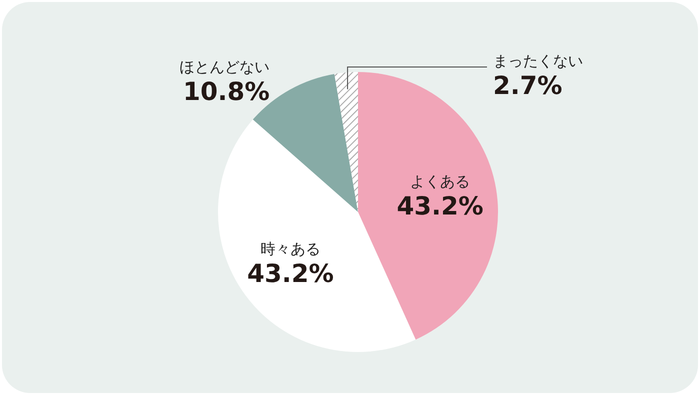 The image size is (700, 395). I want to click on data-label: 2.7%, so click(527, 85).